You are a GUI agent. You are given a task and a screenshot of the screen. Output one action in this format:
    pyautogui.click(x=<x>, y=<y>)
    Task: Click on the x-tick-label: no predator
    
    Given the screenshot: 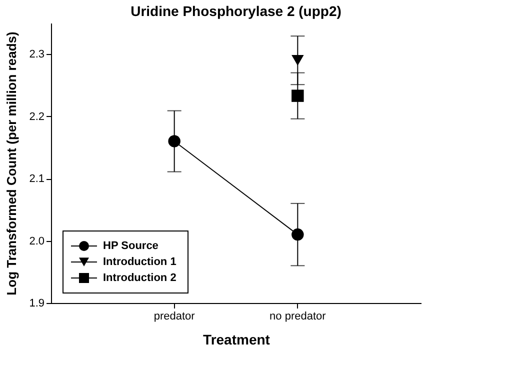 What is the action you would take?
    pyautogui.click(x=298, y=316)
    